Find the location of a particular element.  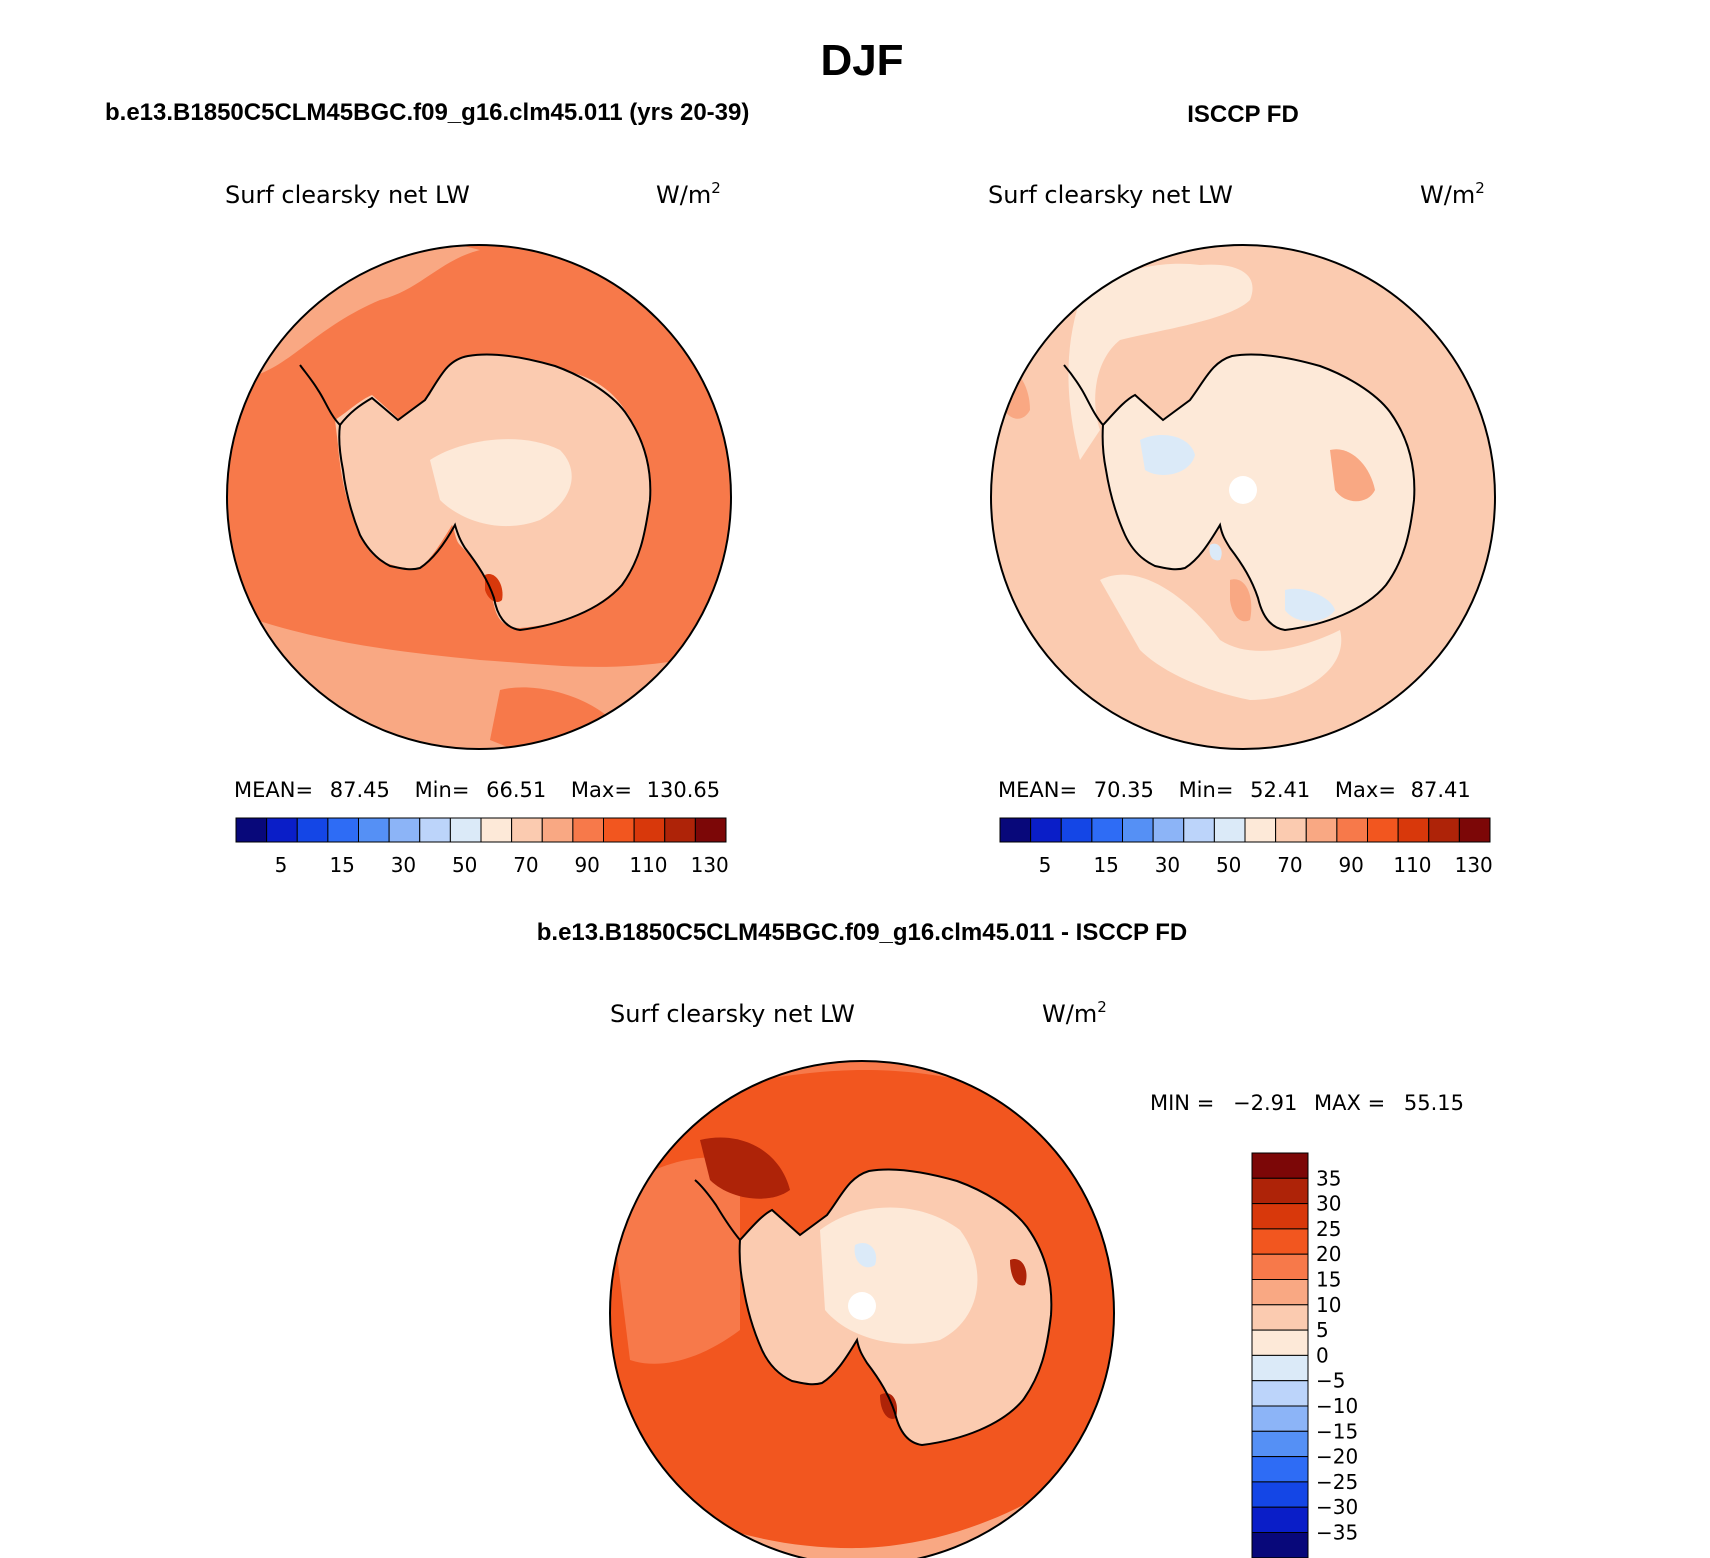

season-title: DJF is located at coordinates (861, 60).